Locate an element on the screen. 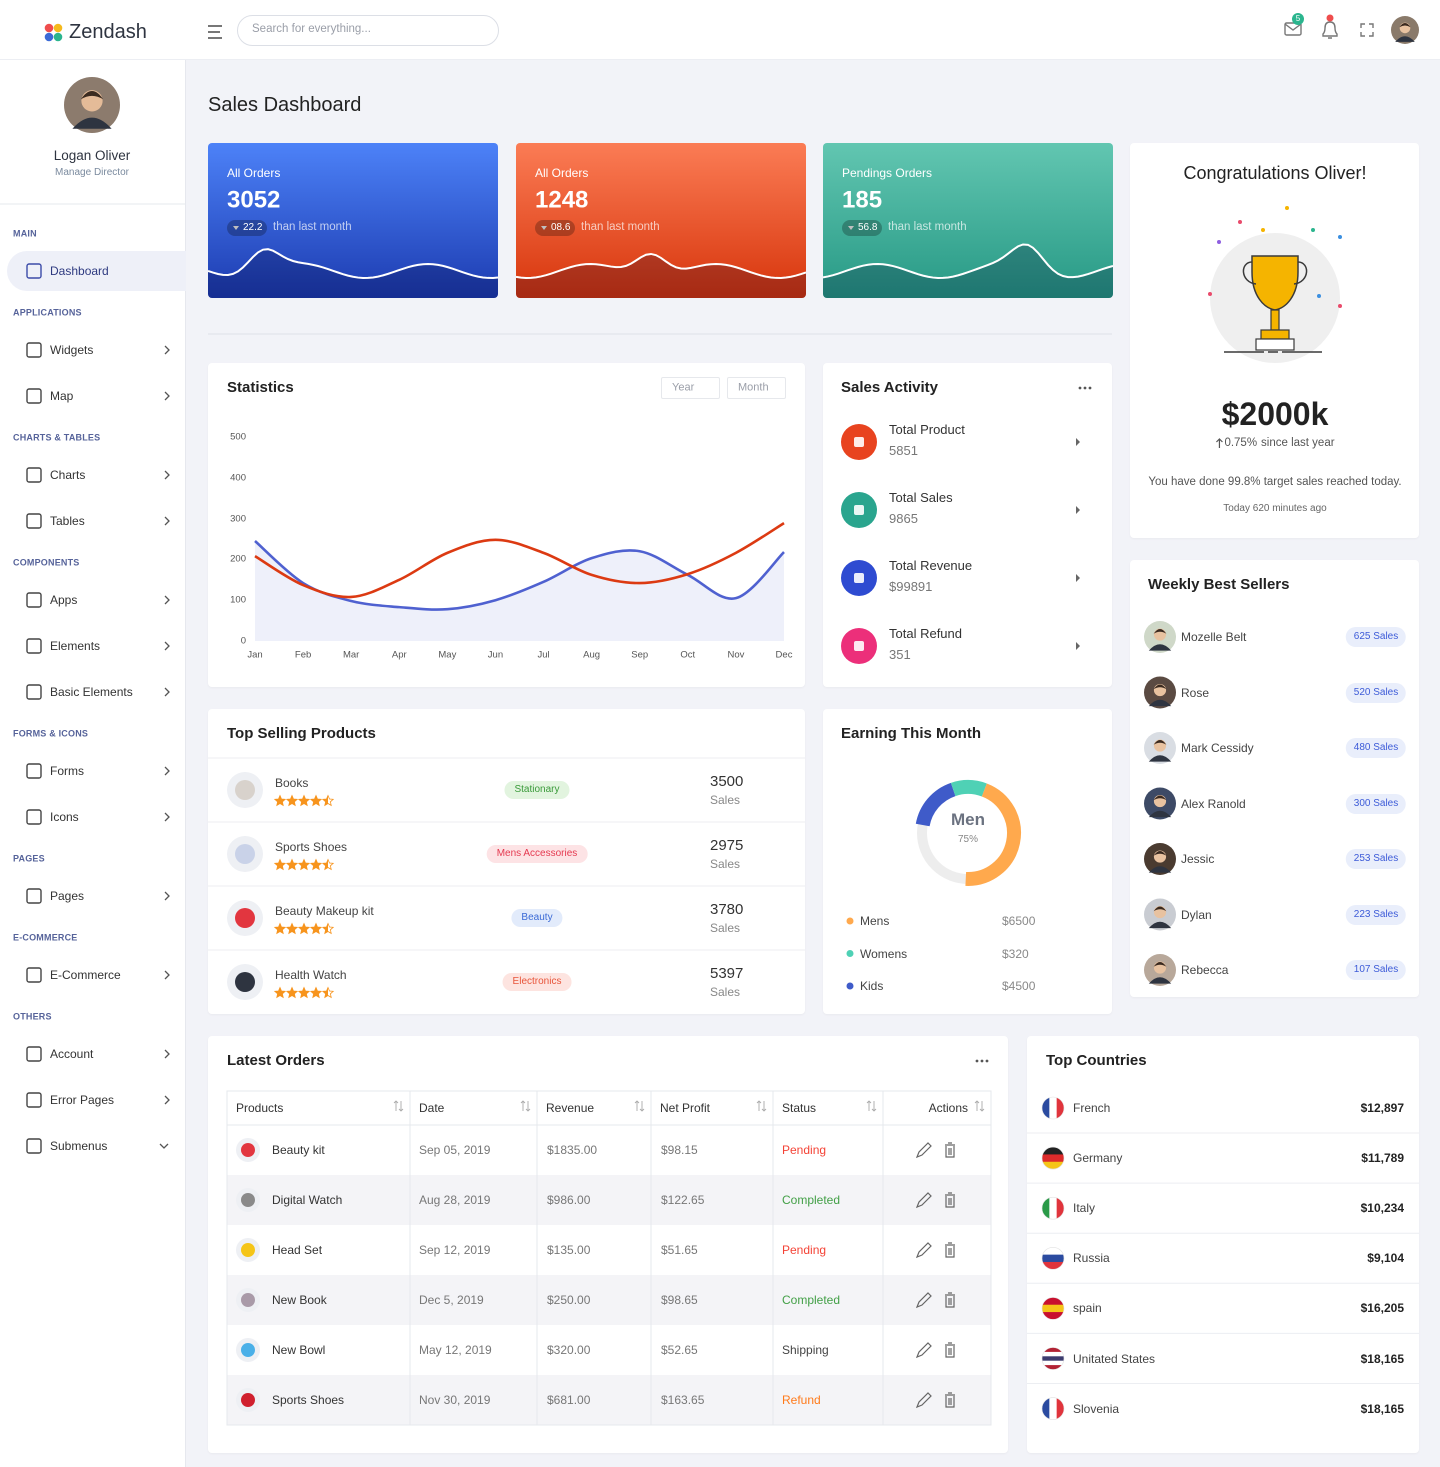 The image size is (1440, 1467). country-name: Russia is located at coordinates (1091, 1258).